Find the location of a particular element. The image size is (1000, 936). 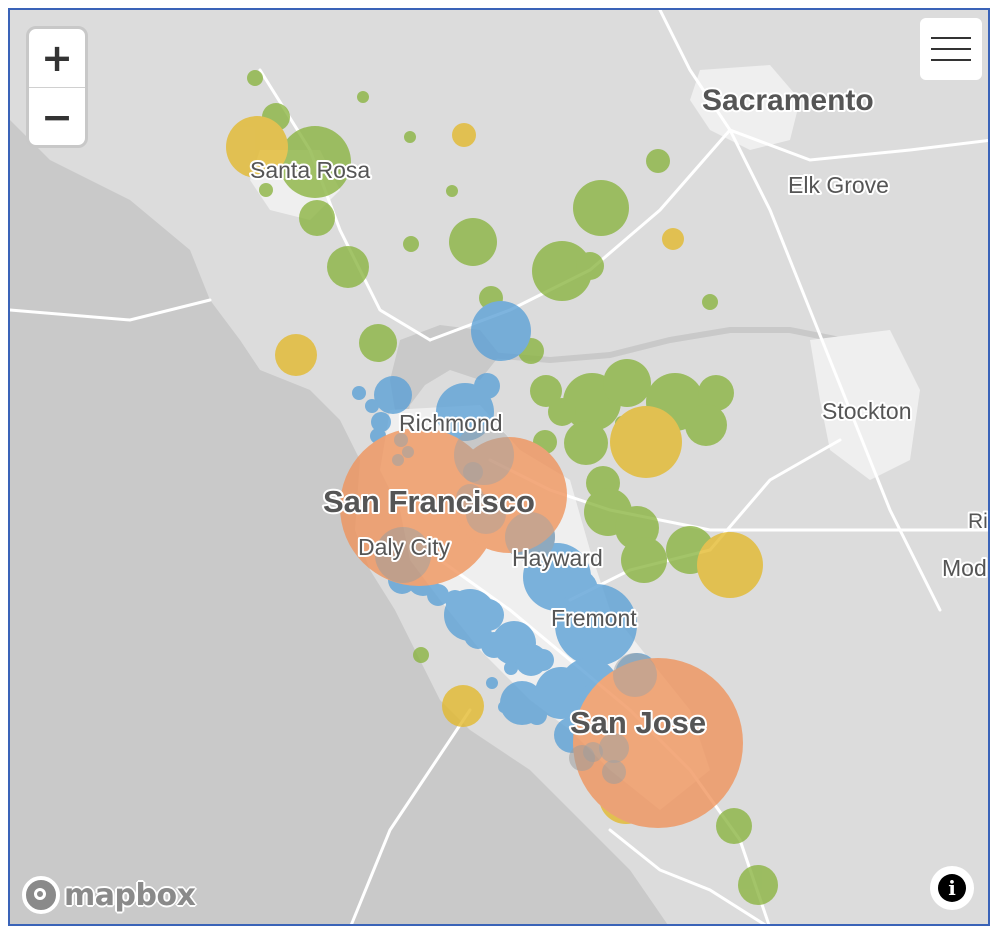

mapbox-logo-text: mapbox is located at coordinates (130, 895).